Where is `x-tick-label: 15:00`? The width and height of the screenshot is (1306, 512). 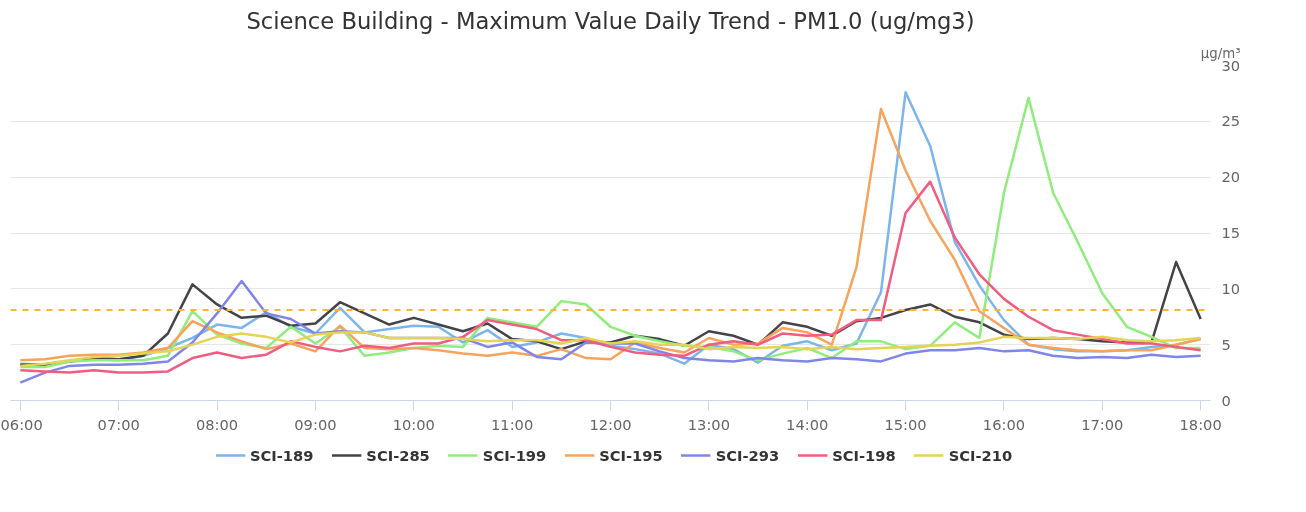 x-tick-label: 15:00 is located at coordinates (905, 424).